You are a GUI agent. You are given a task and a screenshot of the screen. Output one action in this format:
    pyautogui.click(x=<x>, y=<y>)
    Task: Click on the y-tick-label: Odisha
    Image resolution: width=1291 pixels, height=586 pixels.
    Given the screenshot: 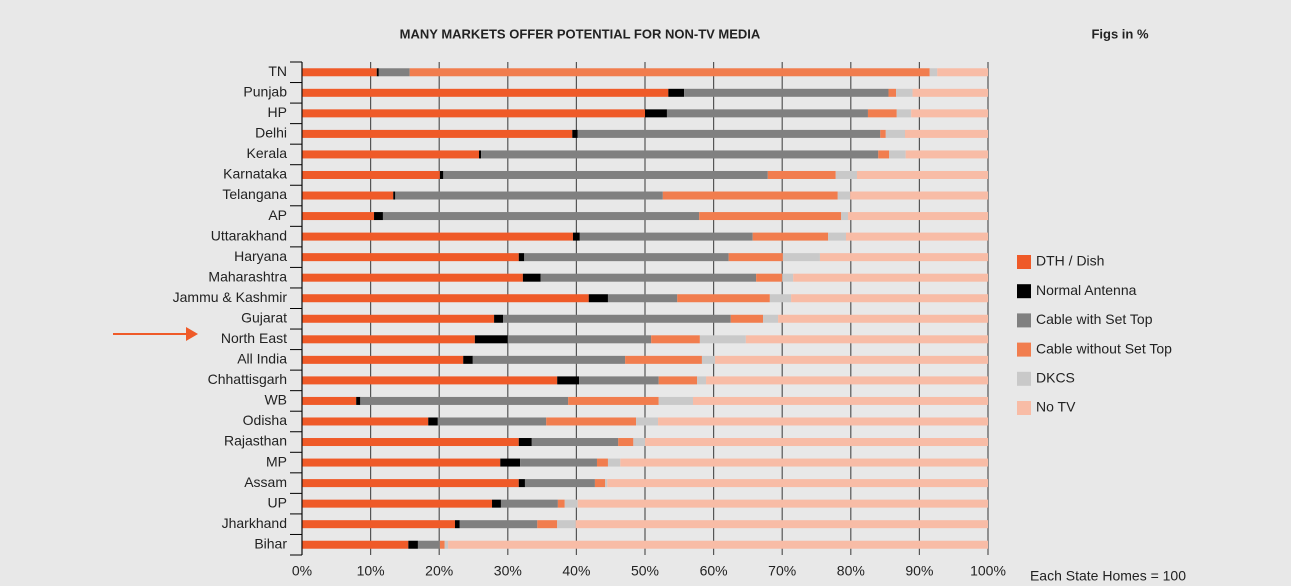 What is the action you would take?
    pyautogui.click(x=265, y=420)
    